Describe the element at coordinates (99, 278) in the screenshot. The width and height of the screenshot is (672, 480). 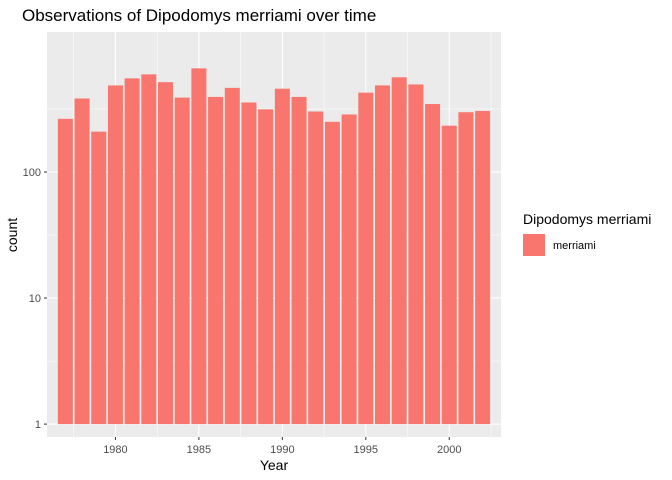
I see `bar-1979` at that location.